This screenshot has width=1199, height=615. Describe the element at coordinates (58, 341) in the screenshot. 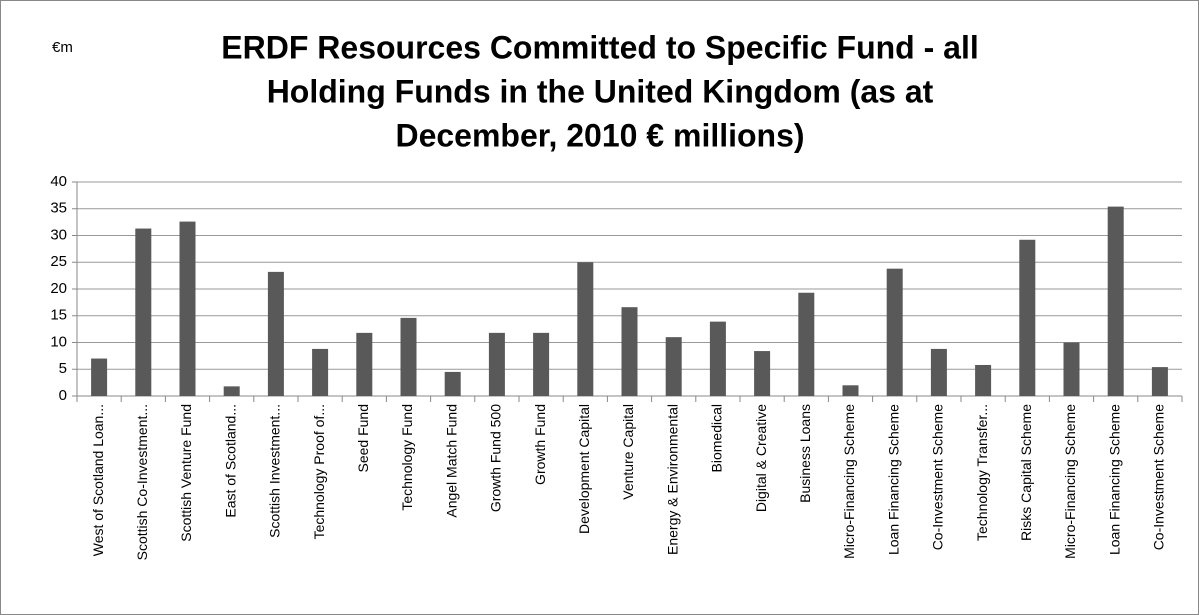

I see `y-tick-label: 10` at that location.